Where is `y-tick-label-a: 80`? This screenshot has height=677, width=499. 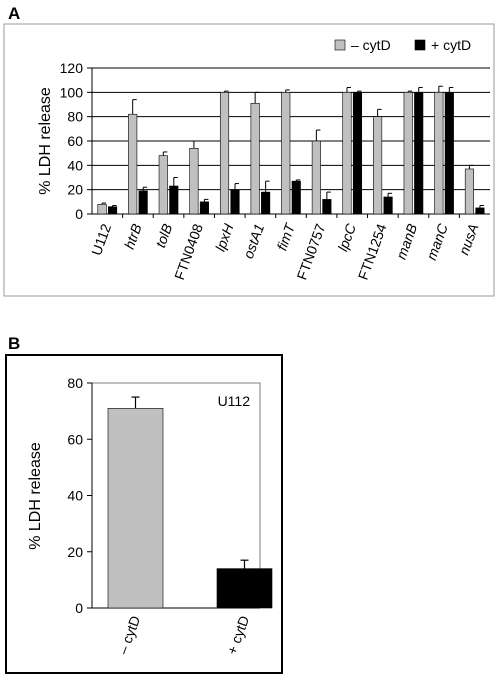 y-tick-label-a: 80 is located at coordinates (75, 117).